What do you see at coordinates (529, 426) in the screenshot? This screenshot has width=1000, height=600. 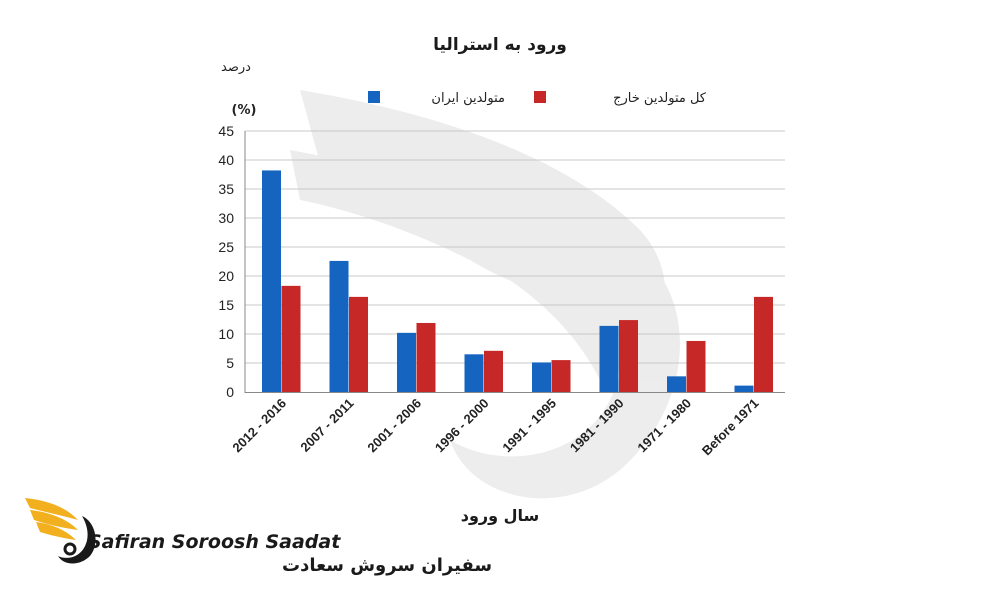 I see `x-tick-label: 1991 - 1995` at bounding box center [529, 426].